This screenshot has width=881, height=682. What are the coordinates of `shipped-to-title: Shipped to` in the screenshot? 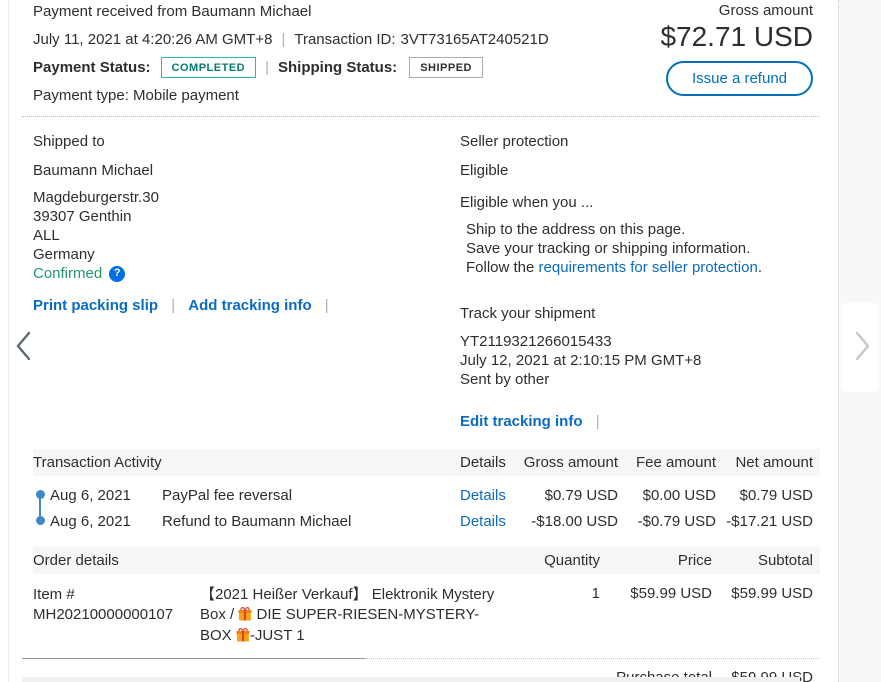 It's located at (69, 141).